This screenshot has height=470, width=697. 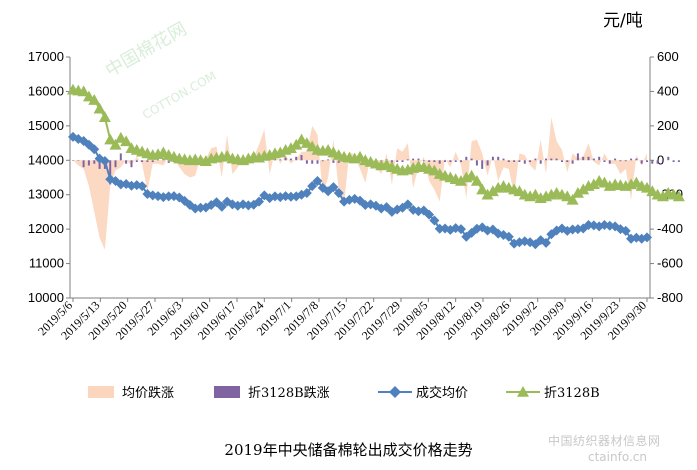 I want to click on legend-swatch-bar, so click(x=227, y=392).